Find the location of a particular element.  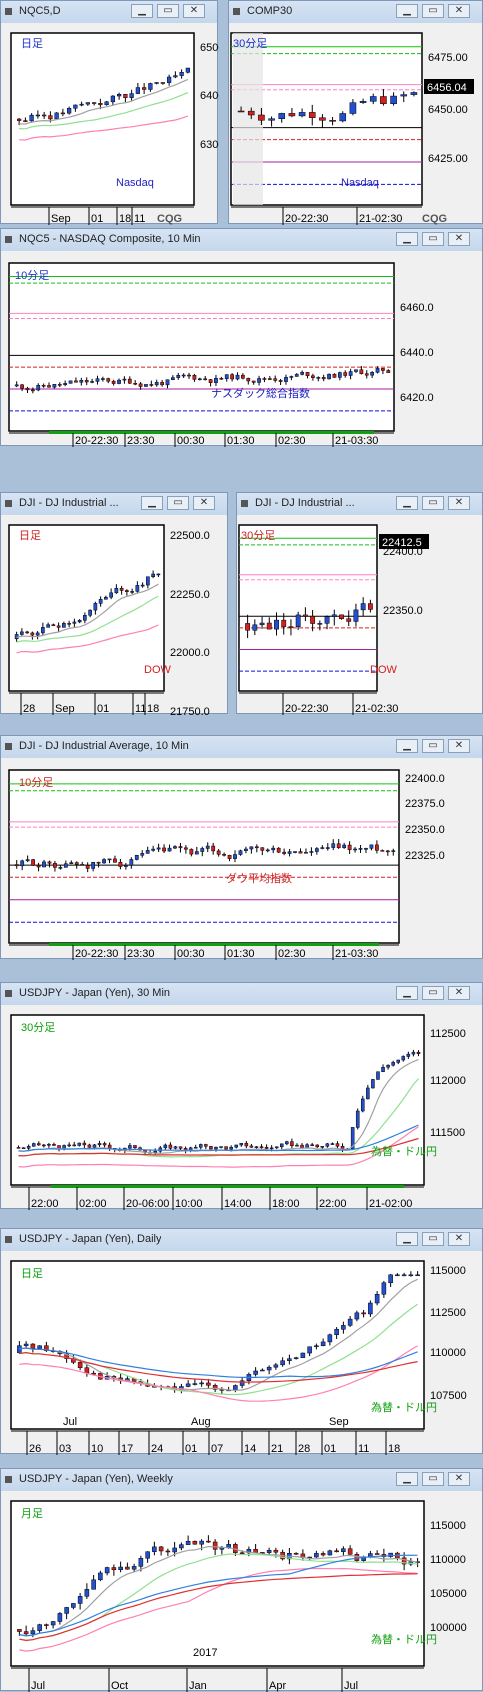

moving-average-line is located at coordinates (218, 1373).